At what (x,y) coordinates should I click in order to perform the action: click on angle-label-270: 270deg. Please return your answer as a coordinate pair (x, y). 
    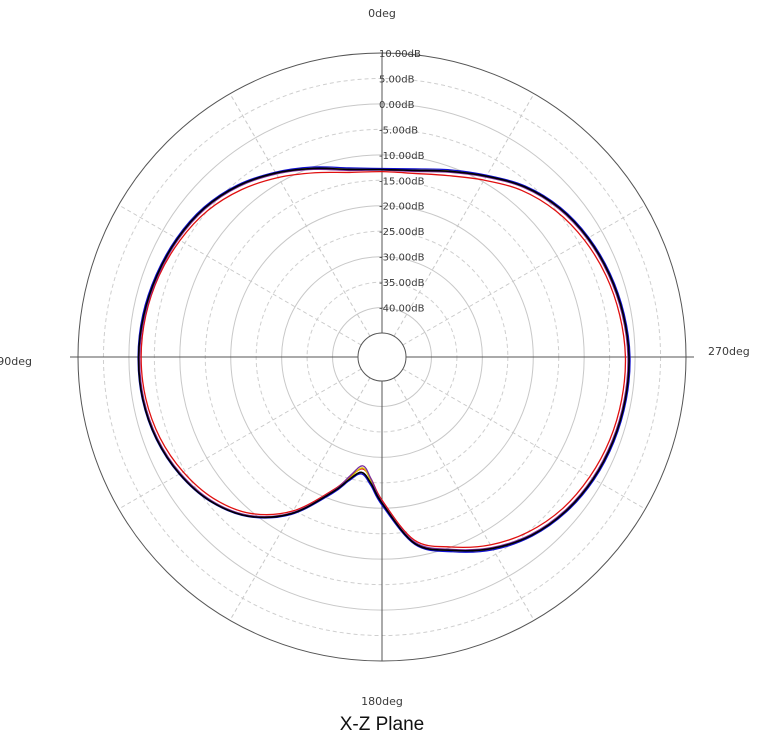
    Looking at the image, I should click on (729, 351).